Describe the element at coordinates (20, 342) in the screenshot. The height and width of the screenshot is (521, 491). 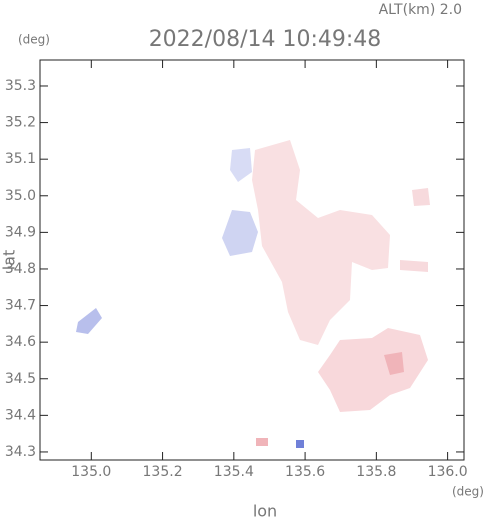
I see `y-tick-label: 34.6` at that location.